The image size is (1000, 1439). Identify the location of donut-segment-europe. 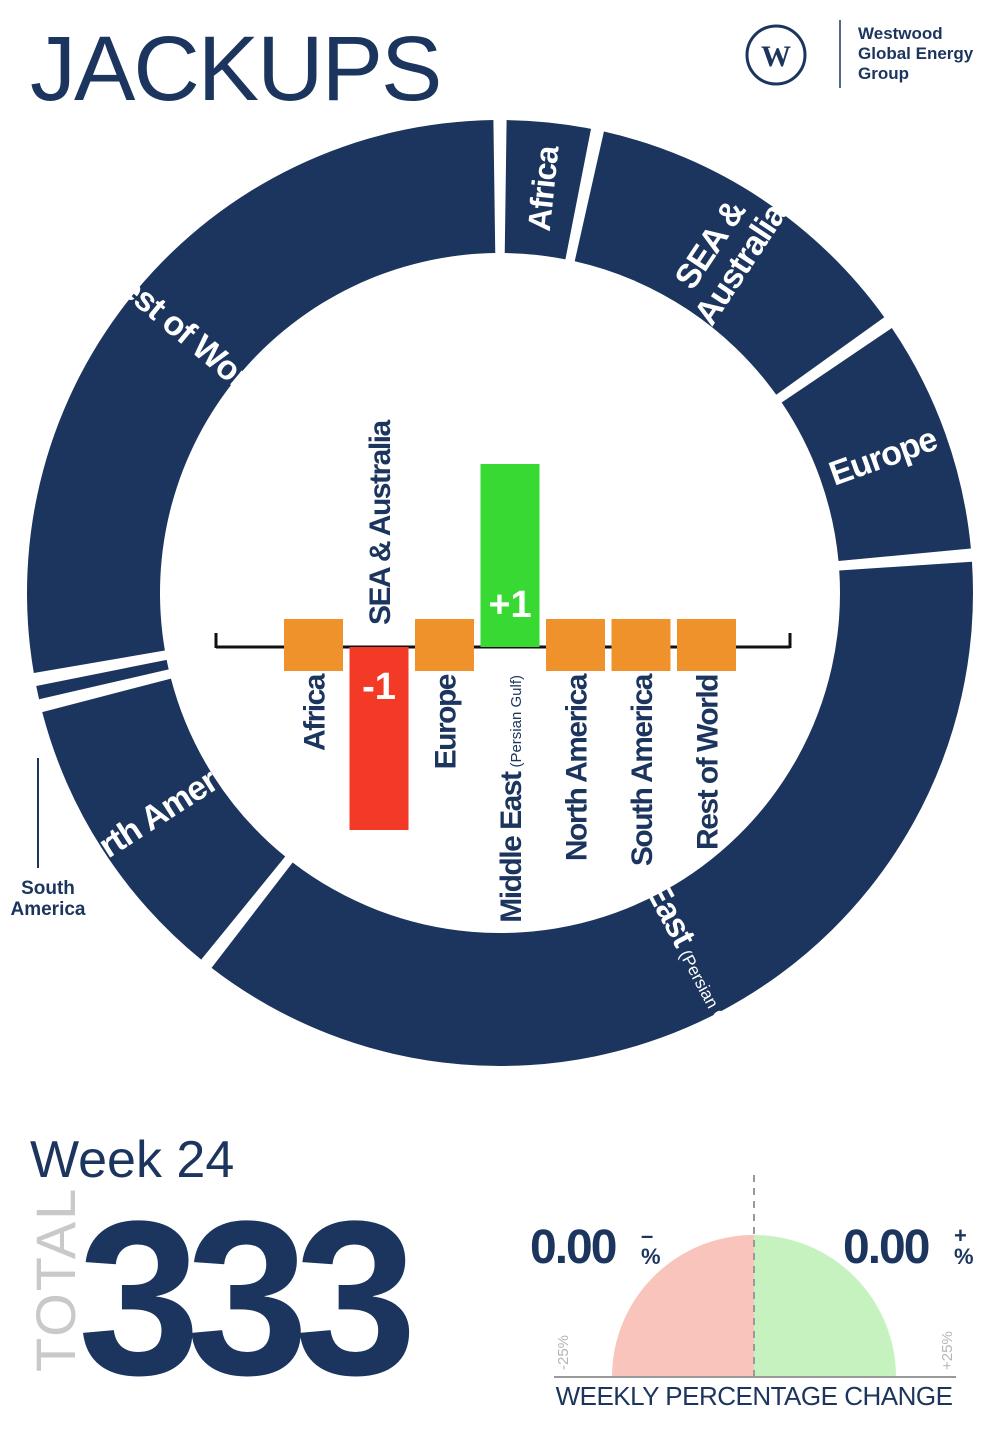
(876, 445).